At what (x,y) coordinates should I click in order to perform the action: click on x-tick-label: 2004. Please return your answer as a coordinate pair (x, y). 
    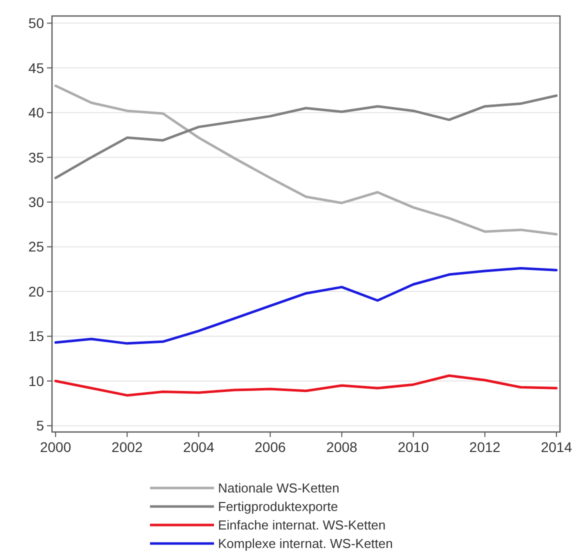
    Looking at the image, I should click on (198, 447).